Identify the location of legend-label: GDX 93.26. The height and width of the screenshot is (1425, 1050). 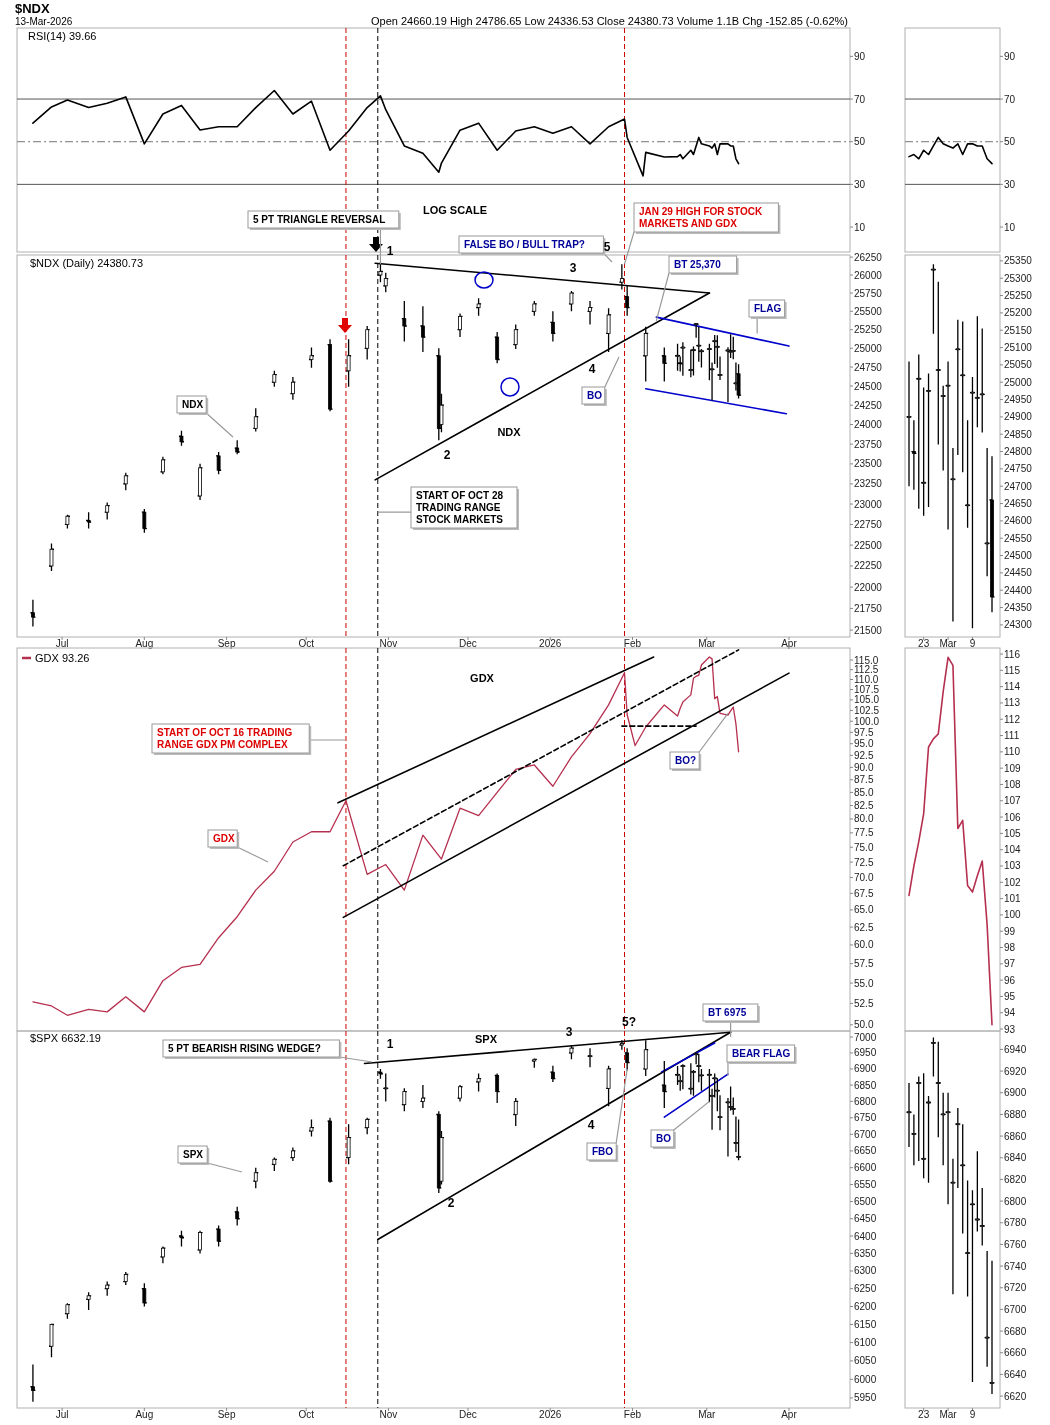
(62, 658).